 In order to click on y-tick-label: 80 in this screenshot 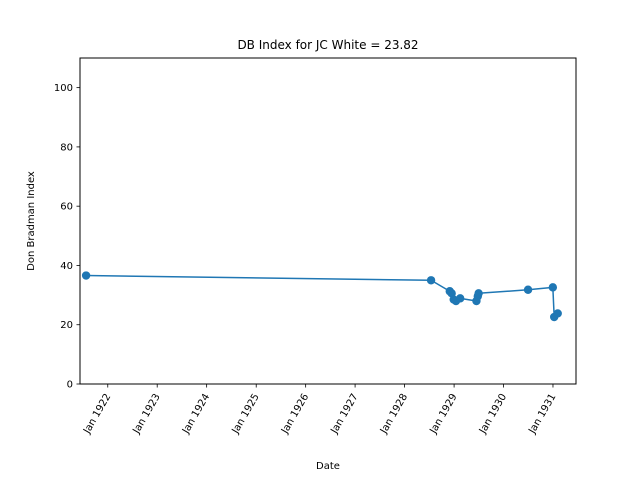, I will do `click(66, 147)`.